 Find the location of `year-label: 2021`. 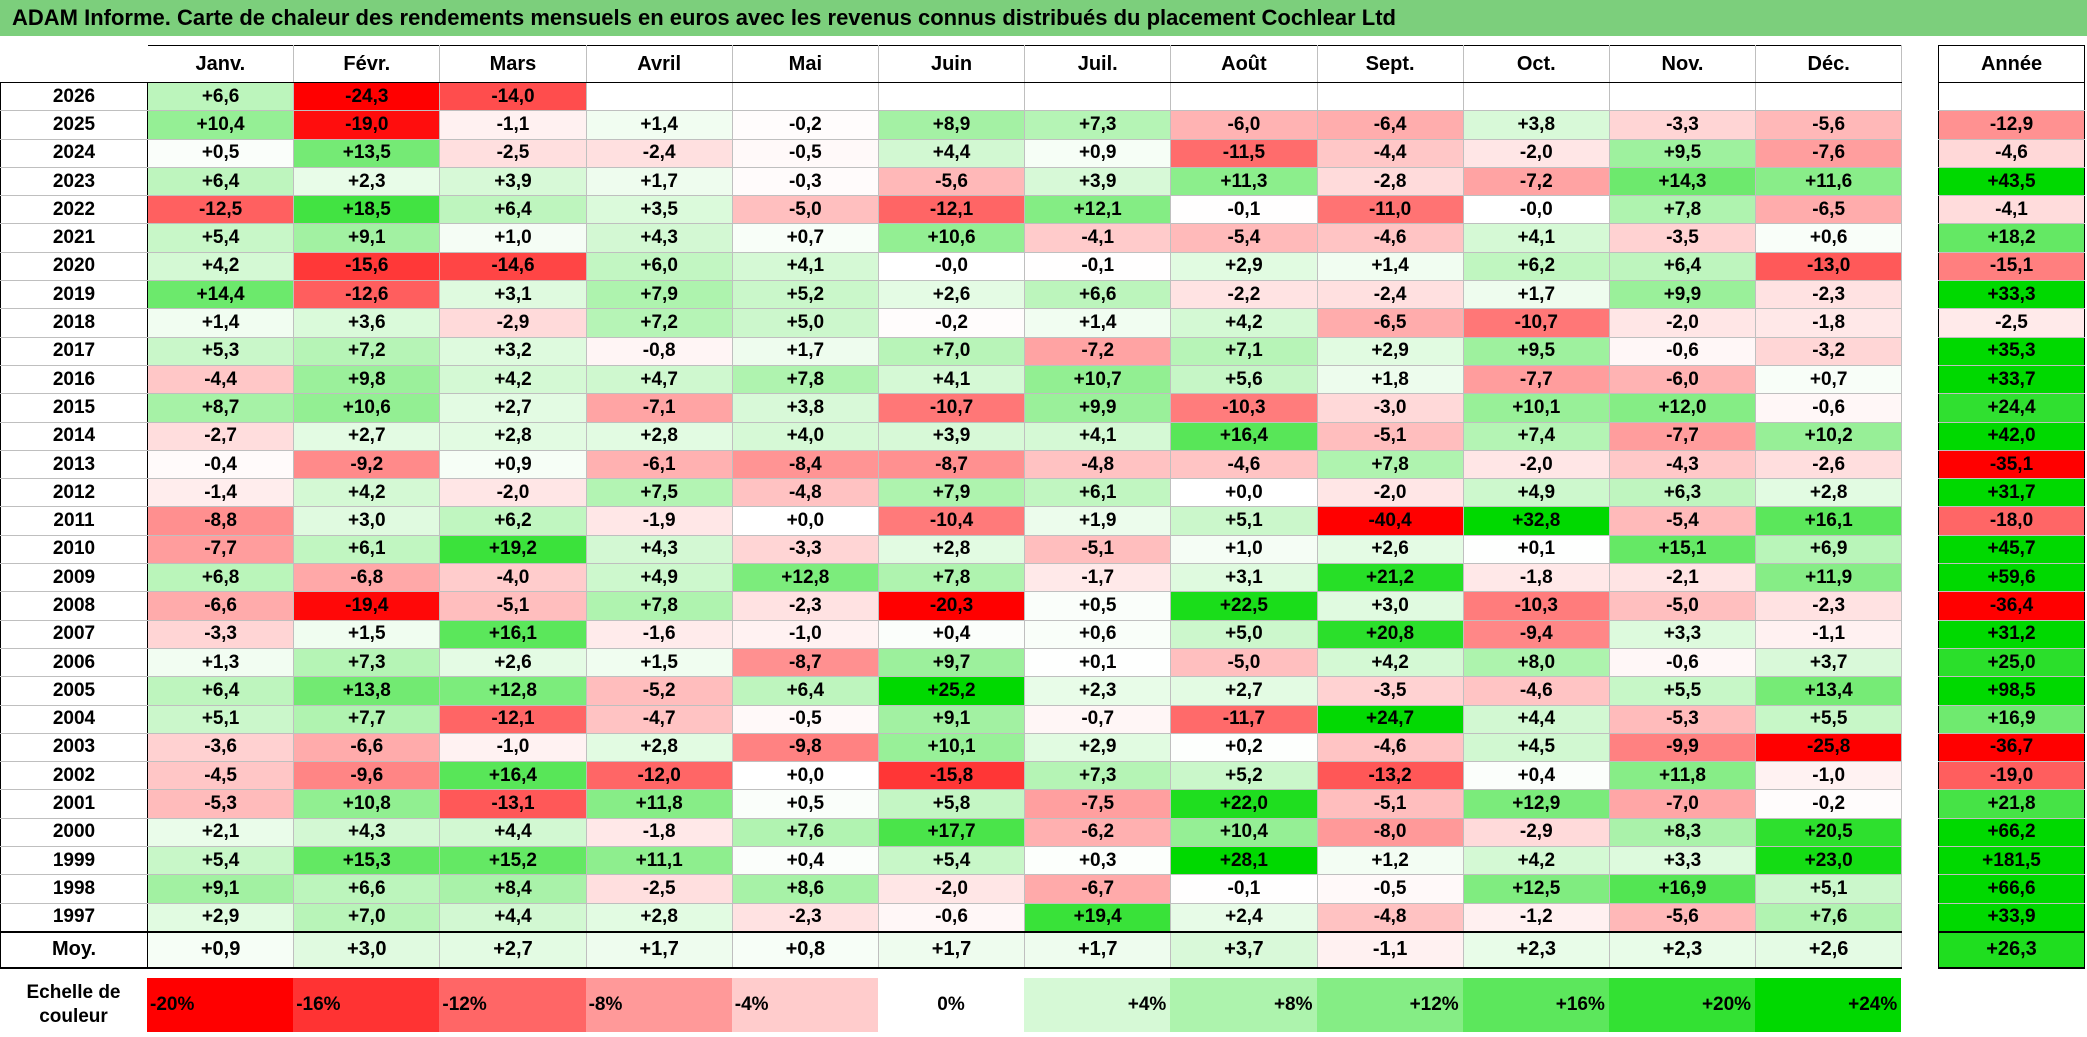

year-label: 2021 is located at coordinates (74, 238).